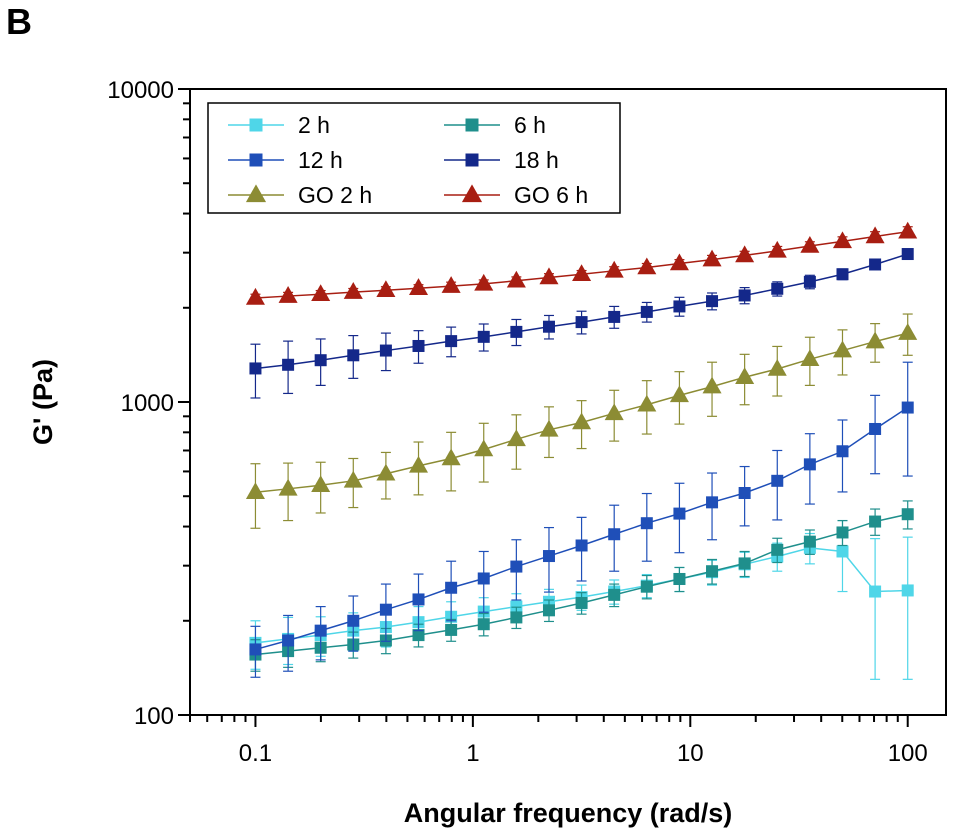 Image resolution: width=979 pixels, height=834 pixels. Describe the element at coordinates (690, 753) in the screenshot. I see `x-tick-label: 10` at that location.